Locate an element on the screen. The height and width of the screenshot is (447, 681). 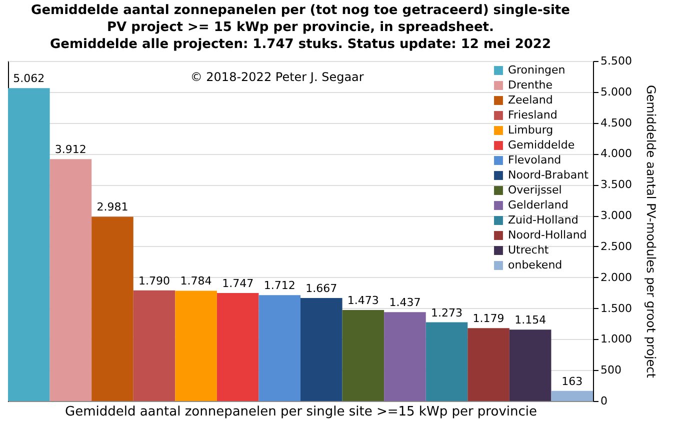
legend-label: Drenthe is located at coordinates (530, 85).